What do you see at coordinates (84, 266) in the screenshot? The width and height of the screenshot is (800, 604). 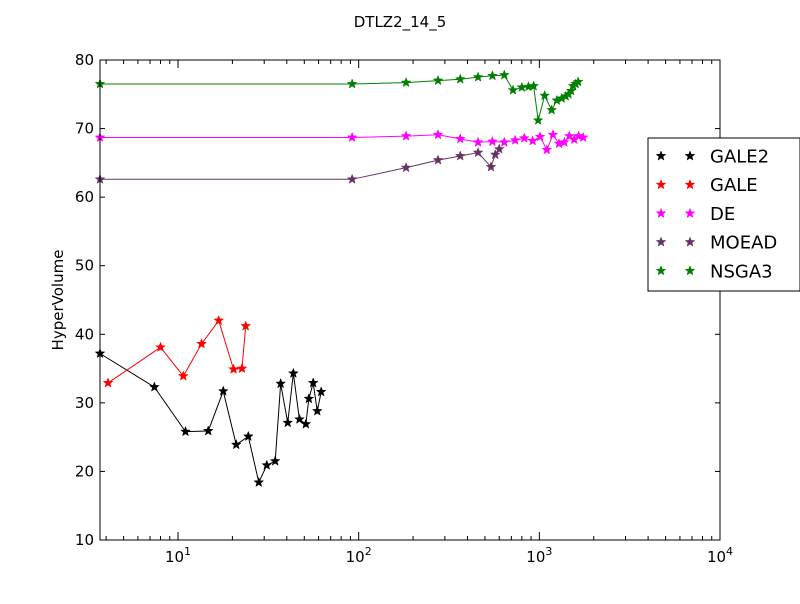 I see `y-tick-label: 50` at bounding box center [84, 266].